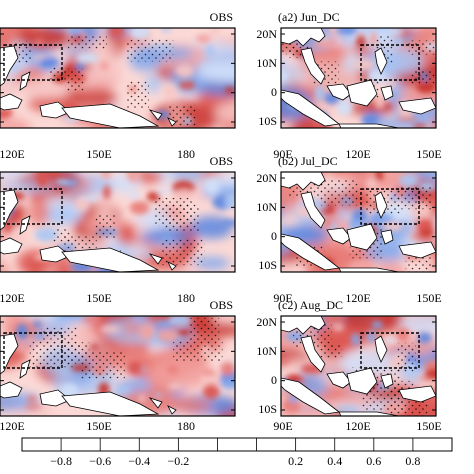  Describe the element at coordinates (237, 452) in the screenshot. I see `colorbar: −0.8 −0.6 −0.4 −0.2 0.2 0.4 0.6 0.8` at that location.